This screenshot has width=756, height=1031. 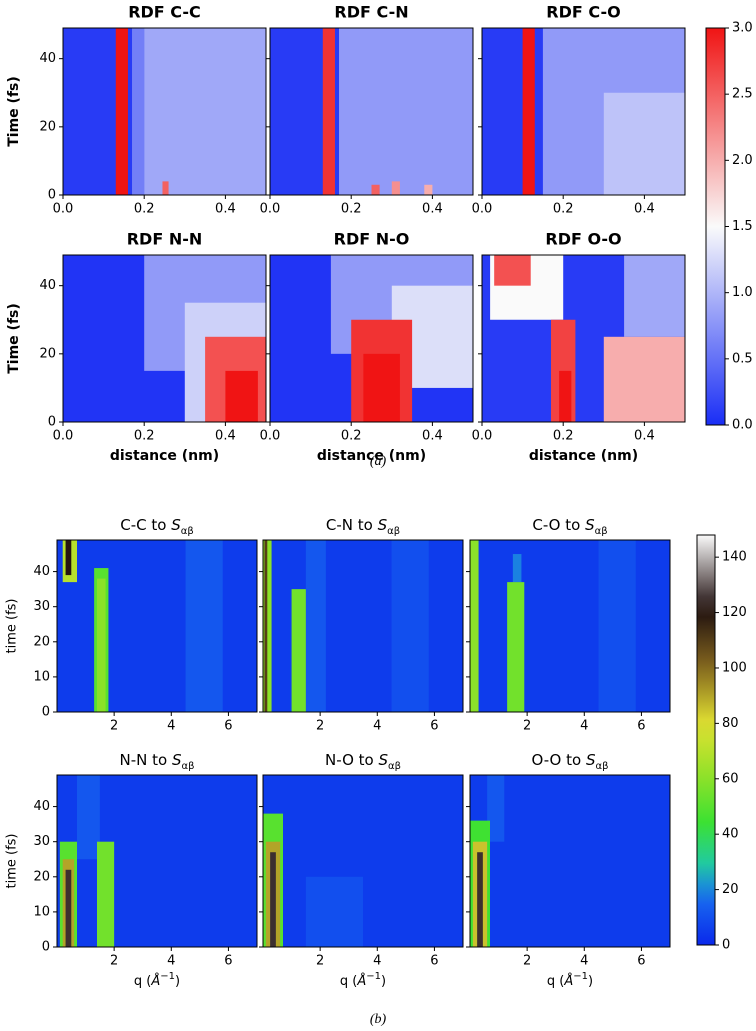 What do you see at coordinates (164, 12) in the screenshot?
I see `panel-title: RDF C-C` at bounding box center [164, 12].